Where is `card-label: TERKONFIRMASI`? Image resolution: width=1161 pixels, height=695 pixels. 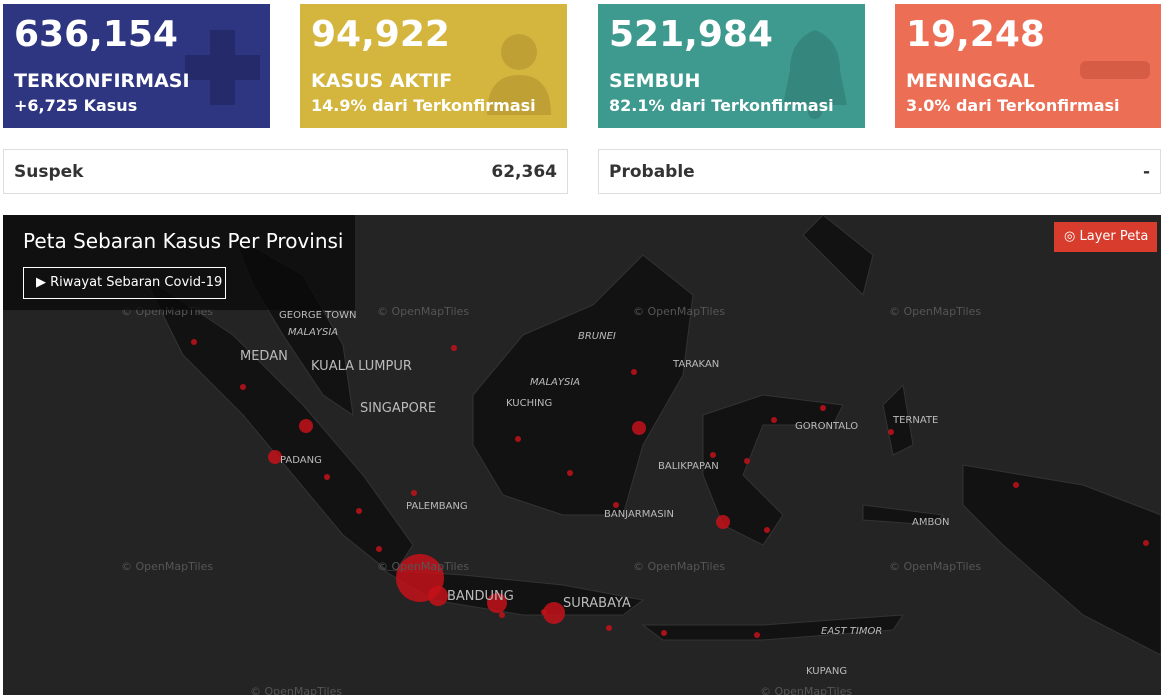
card-label: TERKONFIRMASI is located at coordinates (102, 81).